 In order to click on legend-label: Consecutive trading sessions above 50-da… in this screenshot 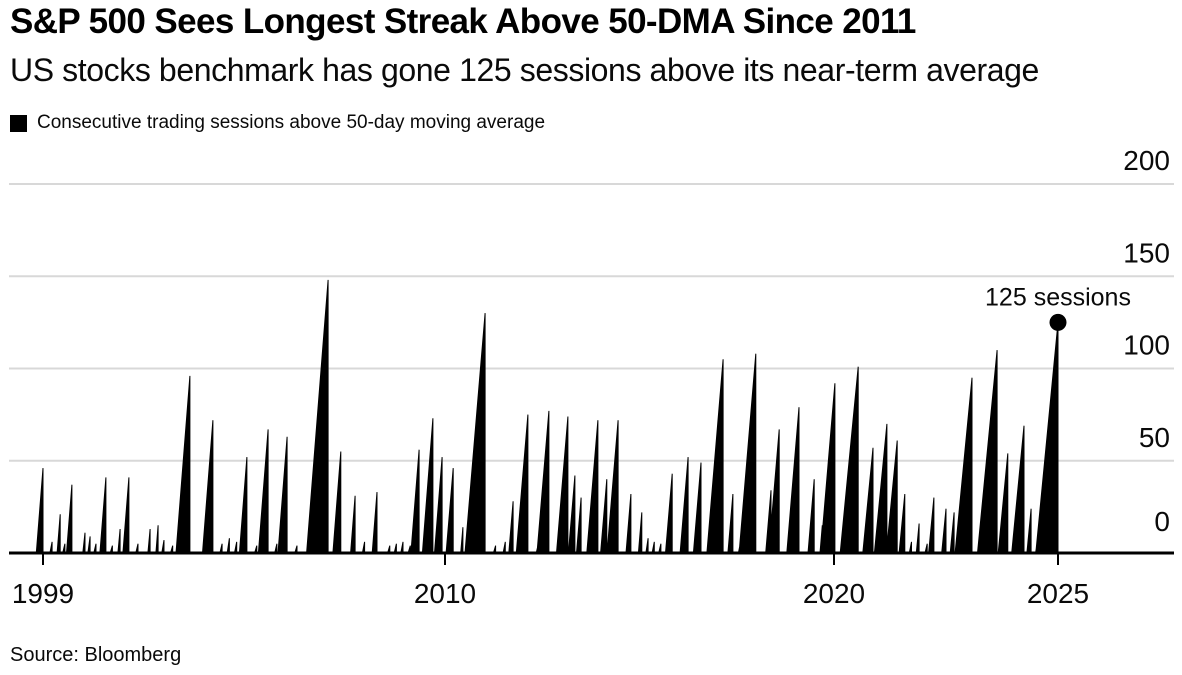, I will do `click(291, 122)`.